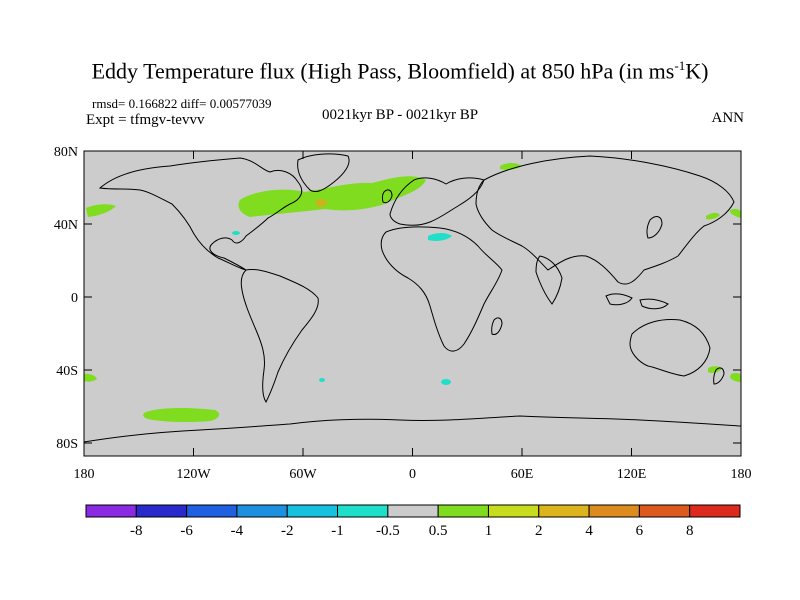 The height and width of the screenshot is (600, 800). Describe the element at coordinates (632, 474) in the screenshot. I see `x-tick-label: 120E` at that location.